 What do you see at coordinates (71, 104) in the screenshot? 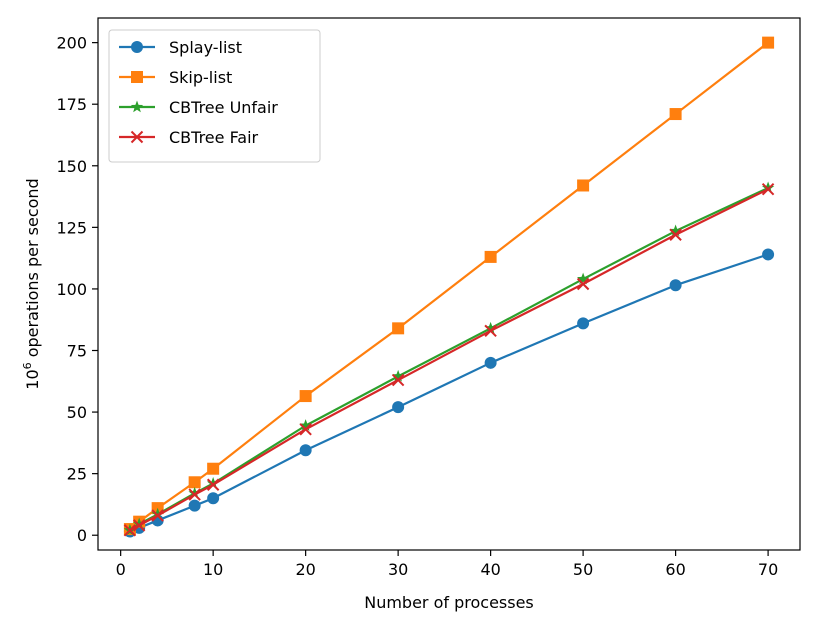
I see `y-tick-label: 175` at bounding box center [71, 104].